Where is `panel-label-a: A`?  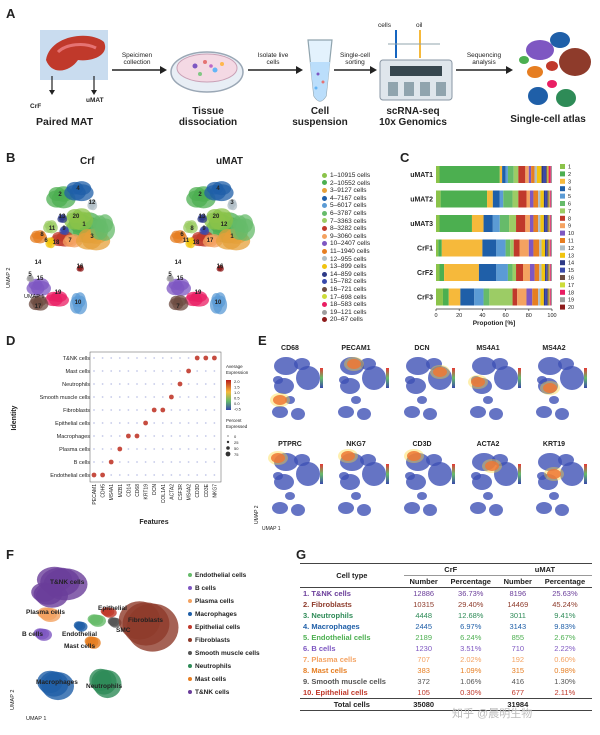
panel-label-a: A is located at coordinates (11, 13).